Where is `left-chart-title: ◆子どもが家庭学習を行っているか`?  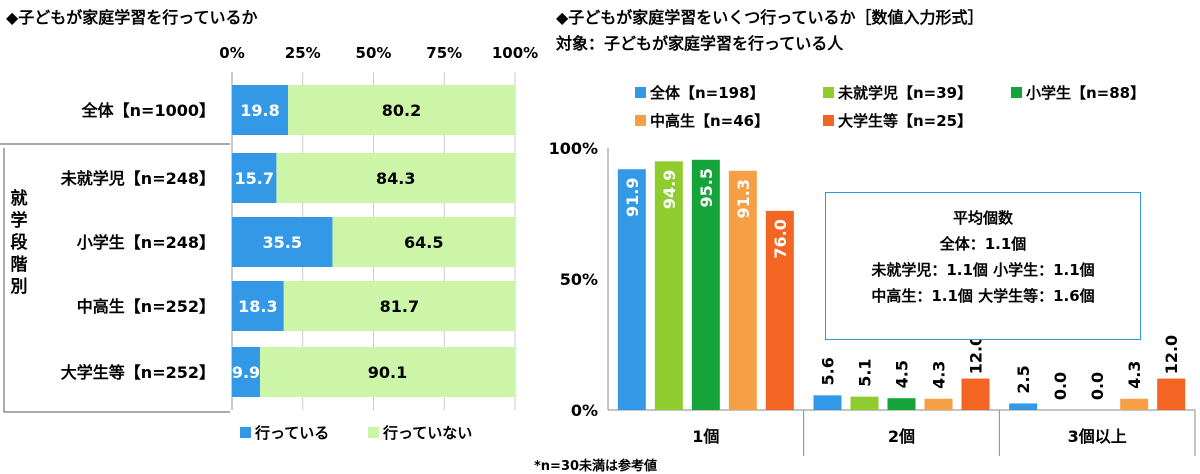
left-chart-title: ◆子どもが家庭学習を行っているか is located at coordinates (132, 17).